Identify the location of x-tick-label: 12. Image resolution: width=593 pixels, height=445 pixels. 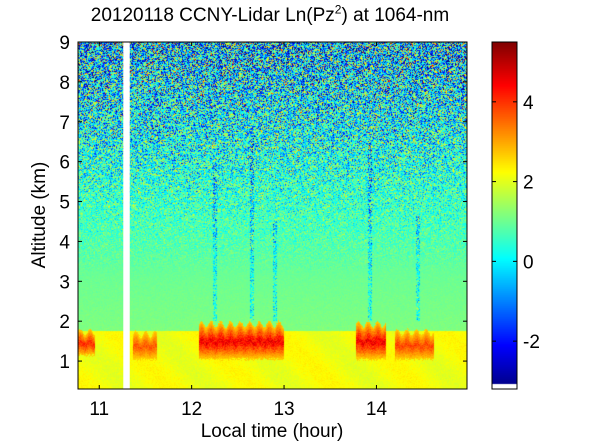
(191, 409).